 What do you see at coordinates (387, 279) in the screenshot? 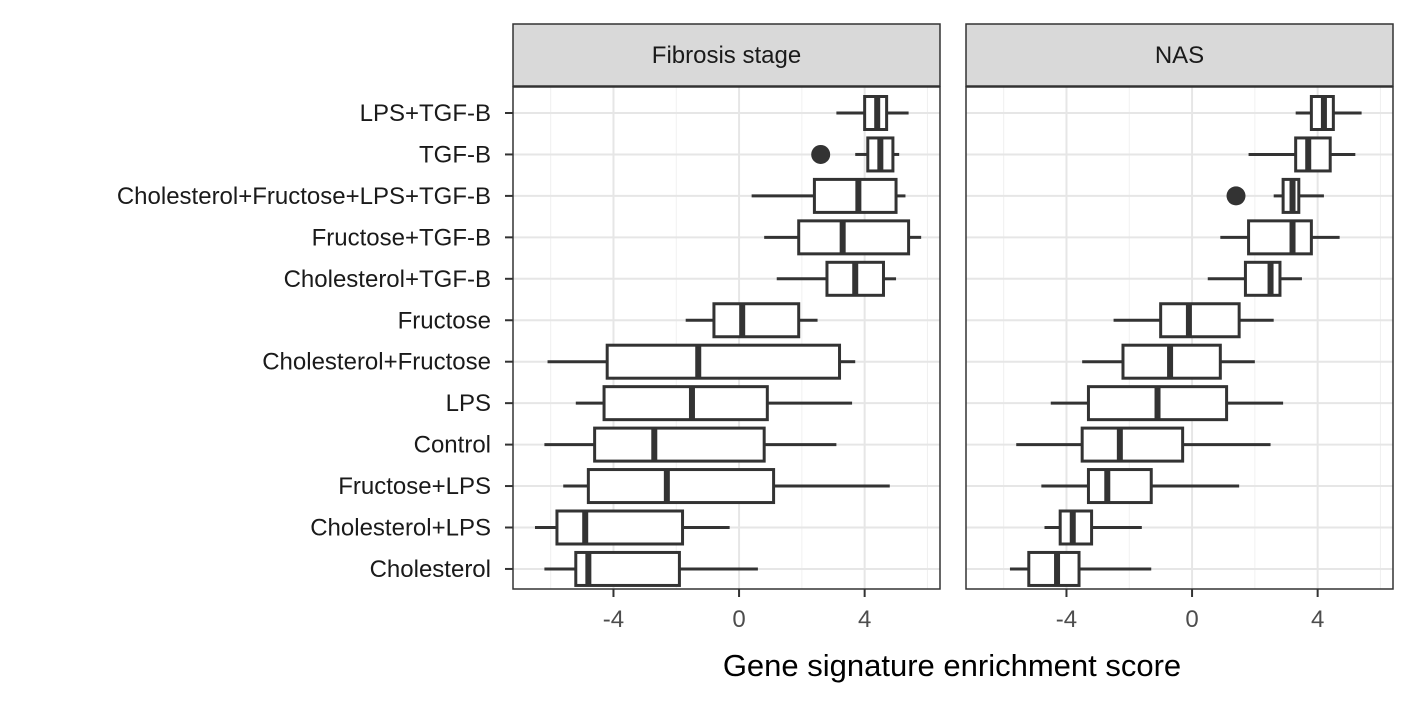
I see `category-label: Cholesterol+TGF-B` at bounding box center [387, 279].